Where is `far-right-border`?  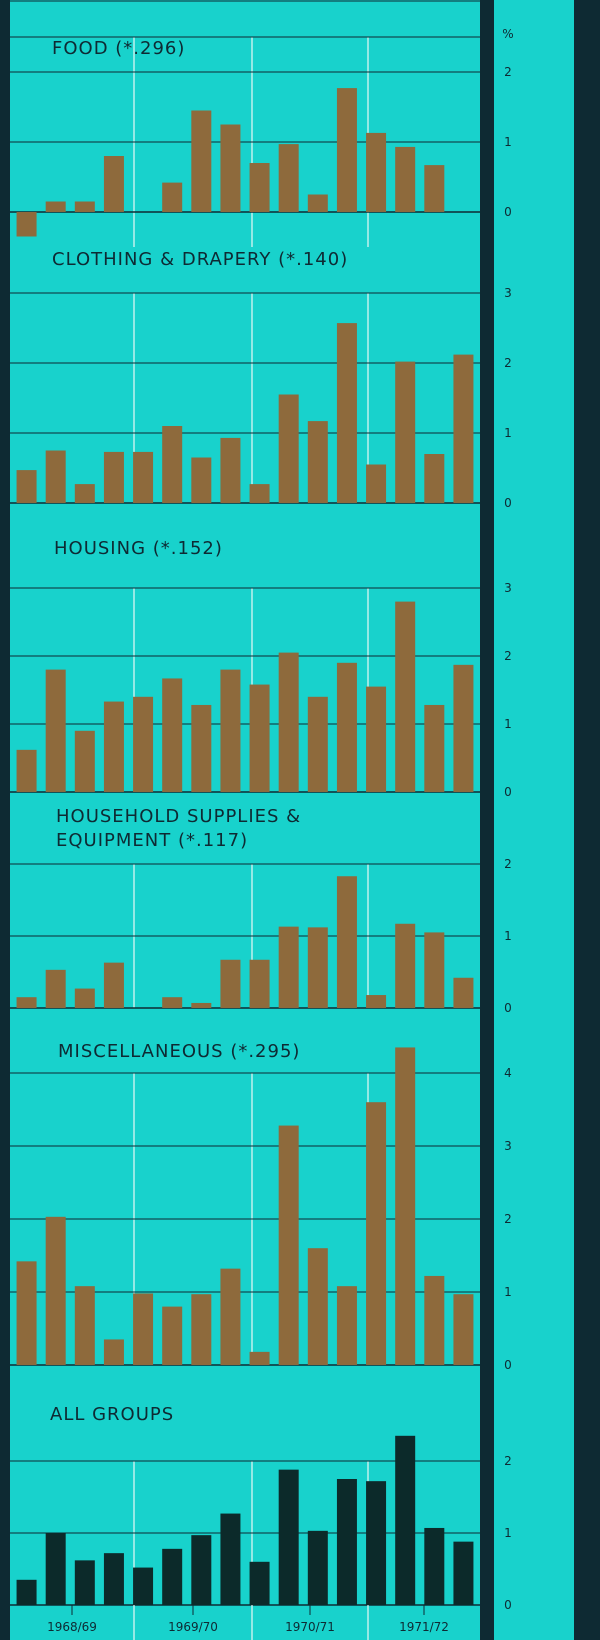
far-right-border is located at coordinates (587, 820).